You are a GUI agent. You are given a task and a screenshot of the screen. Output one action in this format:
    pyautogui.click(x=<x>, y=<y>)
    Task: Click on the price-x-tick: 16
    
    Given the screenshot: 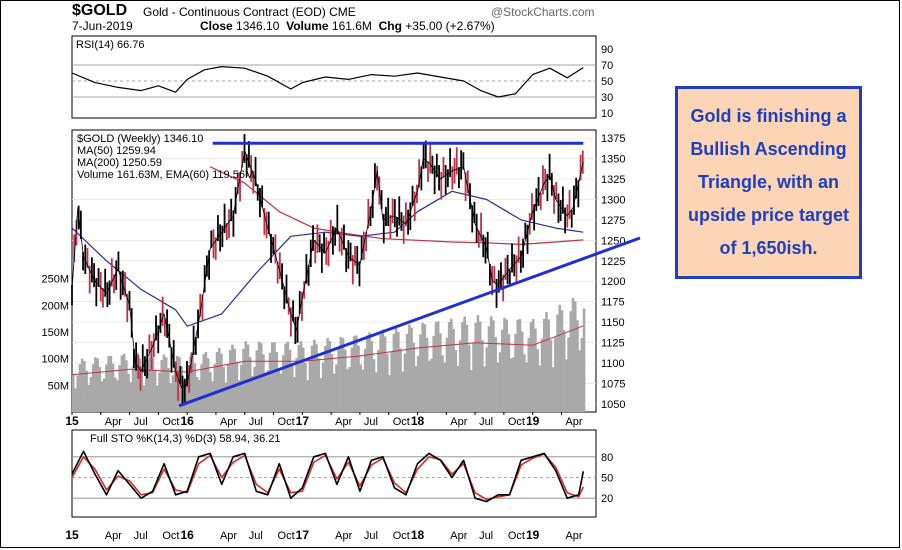 What is the action you would take?
    pyautogui.click(x=187, y=421)
    